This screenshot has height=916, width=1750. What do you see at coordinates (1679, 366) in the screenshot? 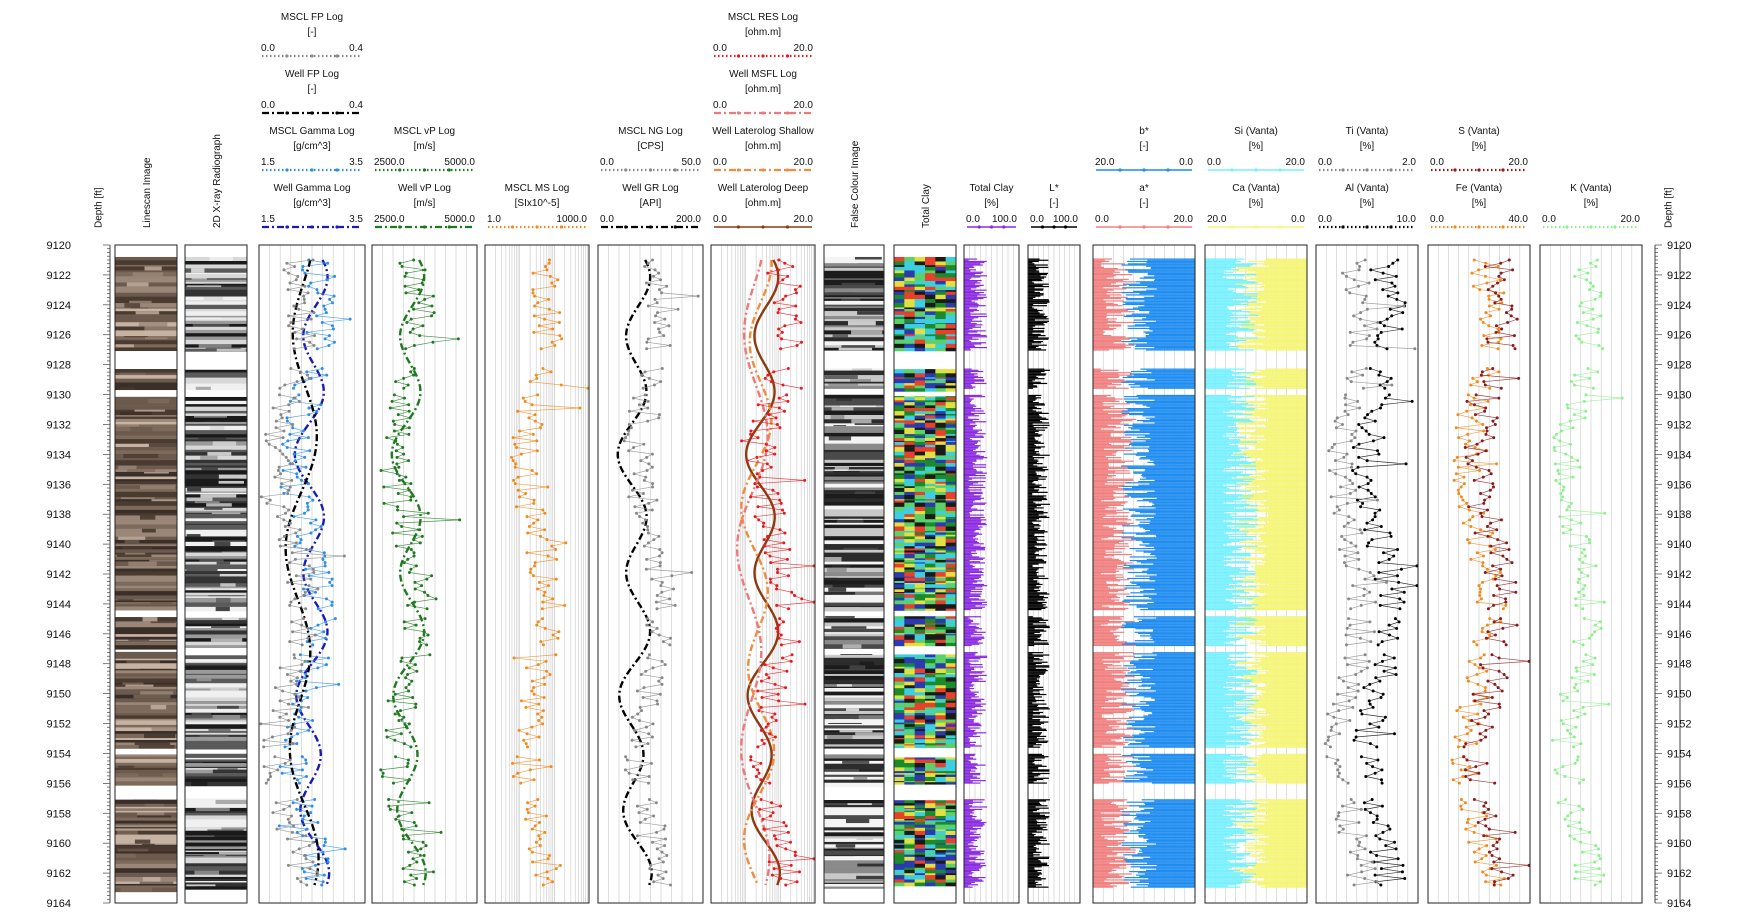
I see `depth-tick-label: 9128` at bounding box center [1679, 366].